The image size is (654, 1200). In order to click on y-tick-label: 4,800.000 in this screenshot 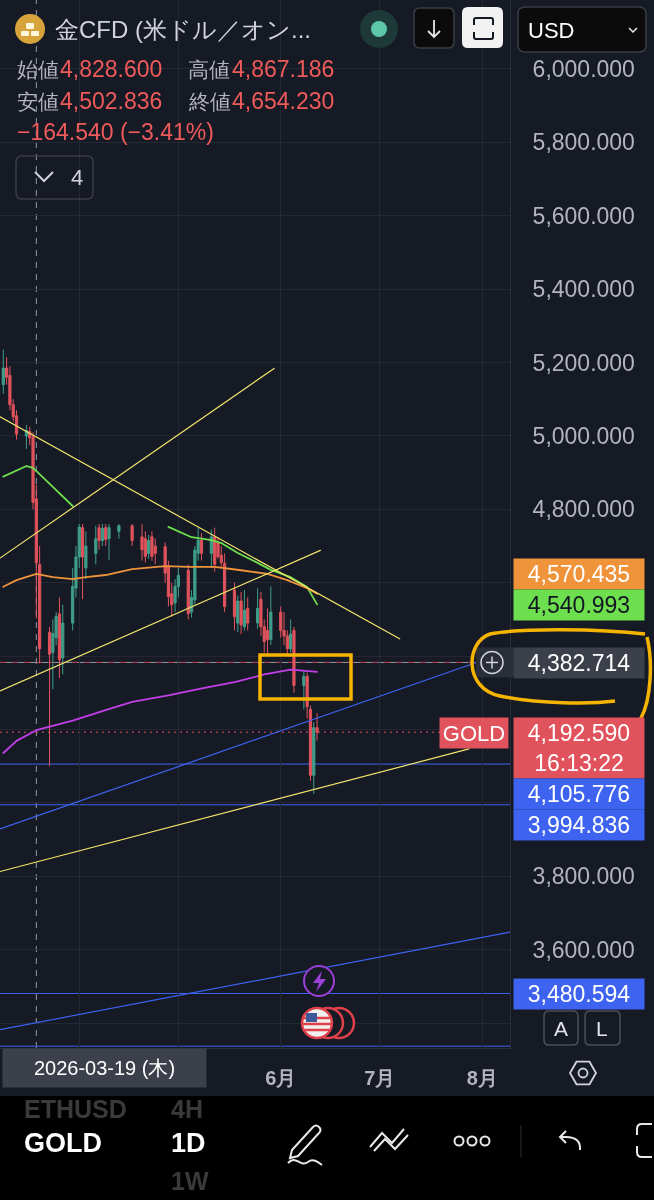, I will do `click(583, 509)`.